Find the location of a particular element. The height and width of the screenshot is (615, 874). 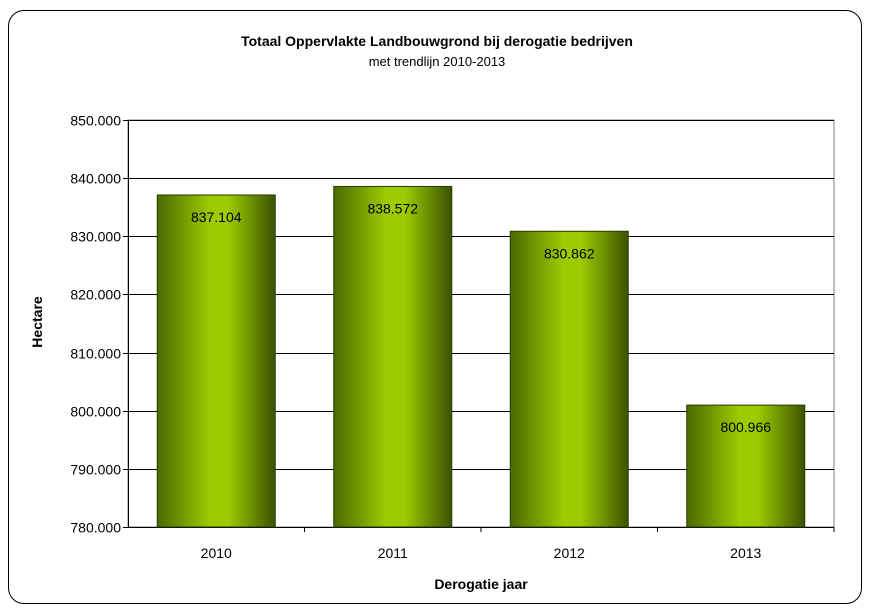

bar-value-label: 830.862 is located at coordinates (569, 253).